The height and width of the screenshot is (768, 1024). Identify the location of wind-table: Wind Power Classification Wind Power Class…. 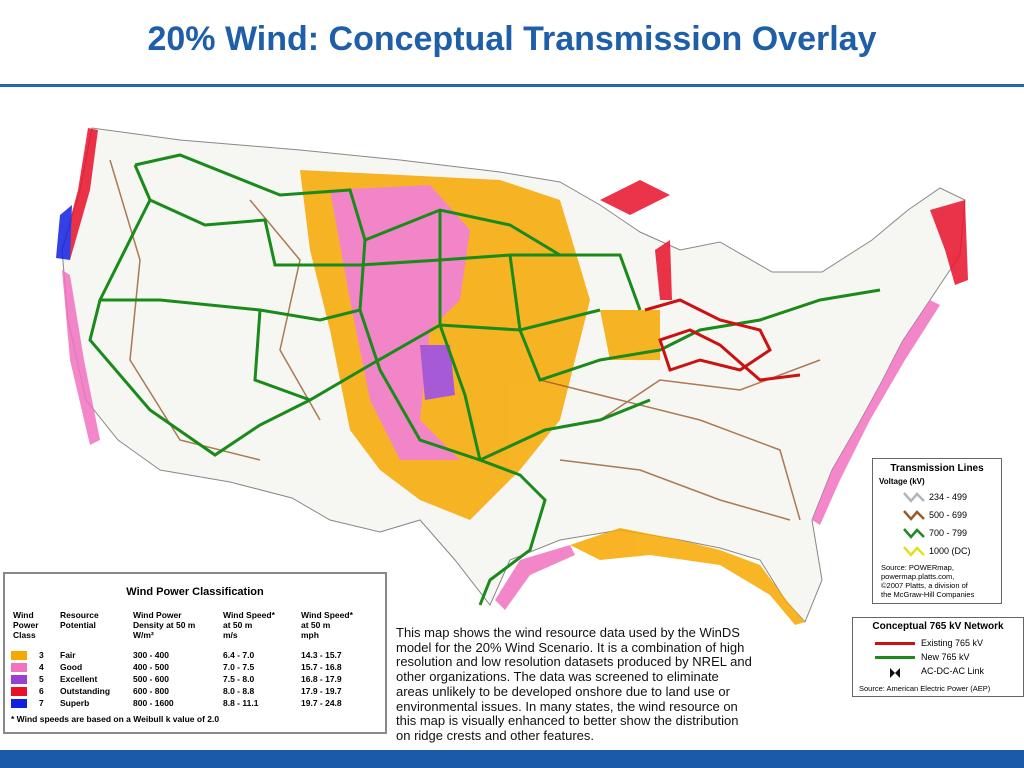
(195, 653).